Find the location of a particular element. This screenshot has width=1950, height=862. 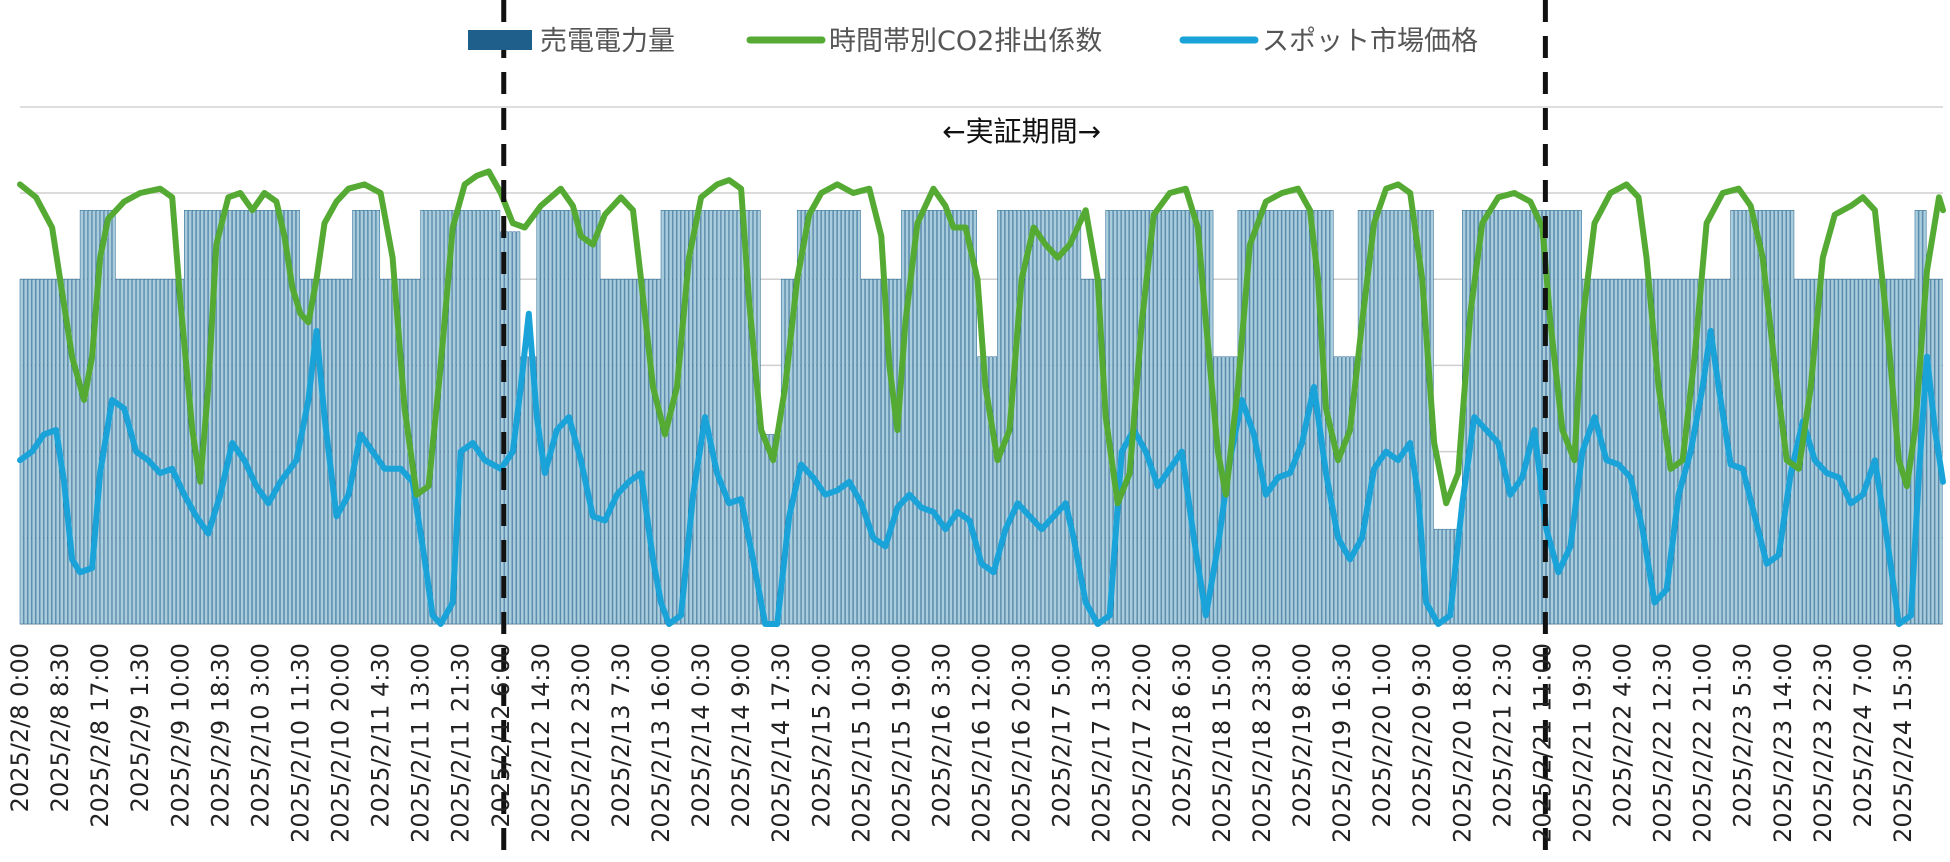

x-tick-label: 2025/2/22 21:00 is located at coordinates (1703, 743).